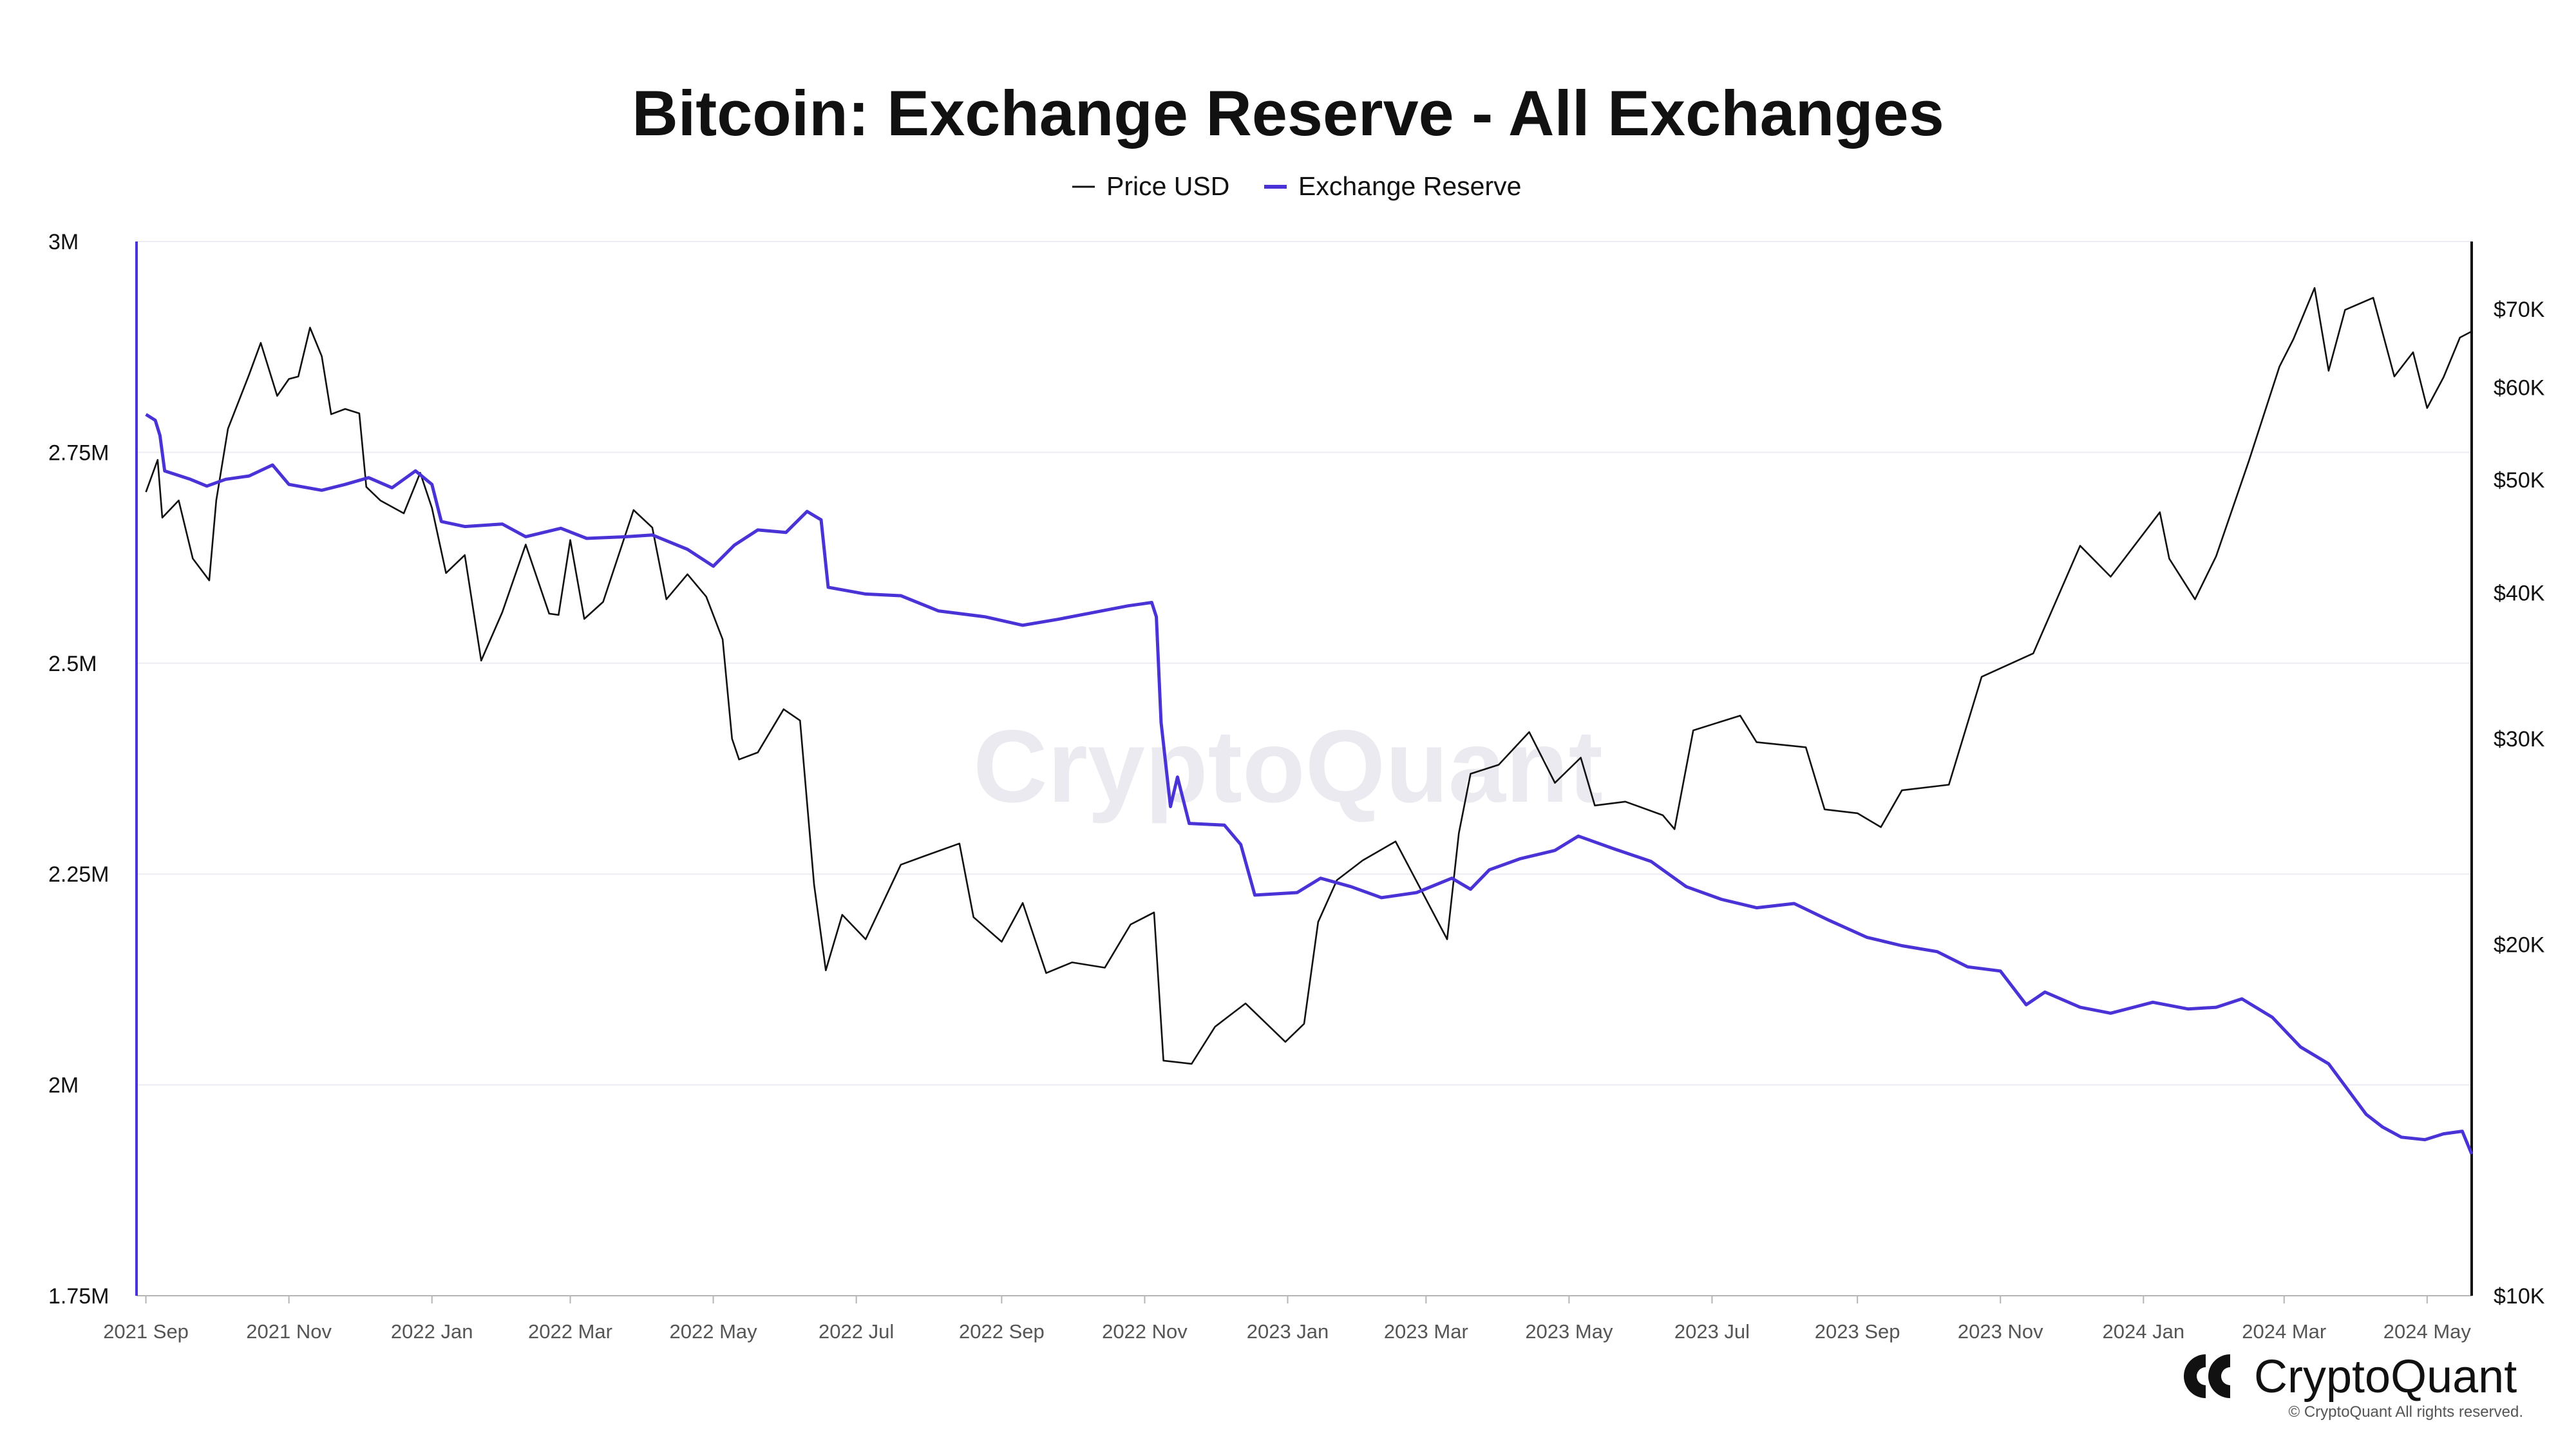 This screenshot has height=1449, width=2576. Describe the element at coordinates (2520, 740) in the screenshot. I see `y-right-tick-label: $30K` at that location.